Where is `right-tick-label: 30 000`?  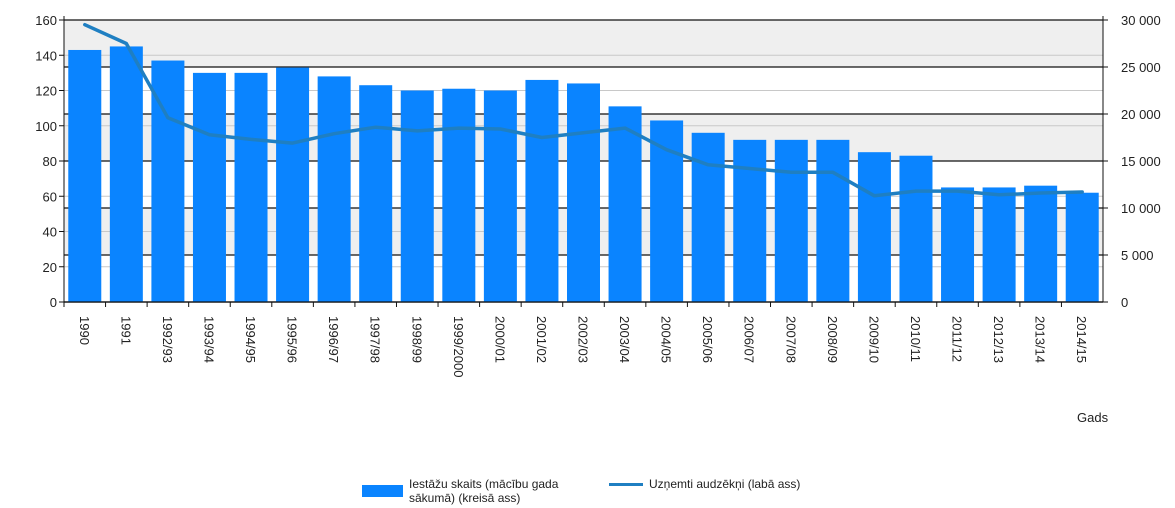
right-tick-label: 30 000 is located at coordinates (1141, 20).